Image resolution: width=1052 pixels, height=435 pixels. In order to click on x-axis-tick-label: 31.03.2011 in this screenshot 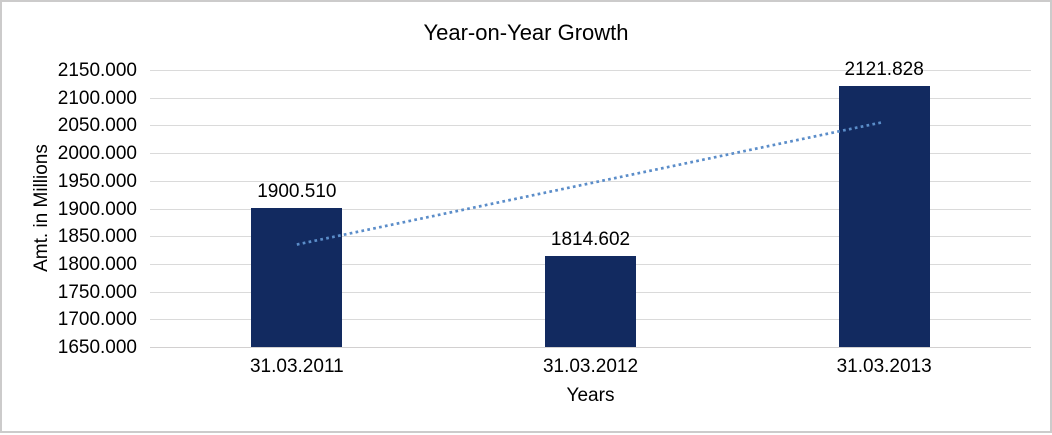, I will do `click(296, 366)`.